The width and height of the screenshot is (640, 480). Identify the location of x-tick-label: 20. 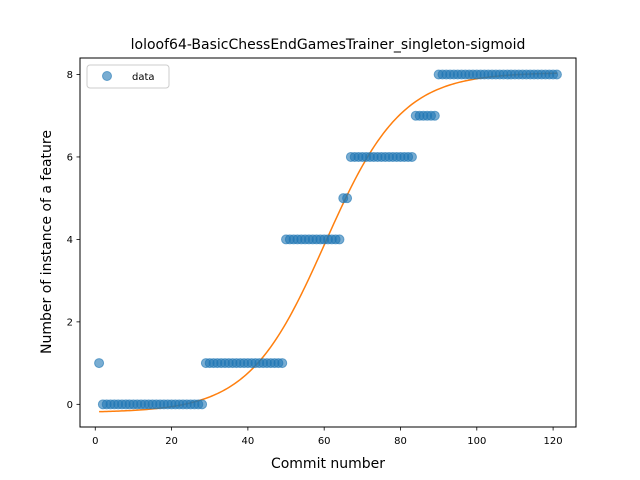
(171, 441).